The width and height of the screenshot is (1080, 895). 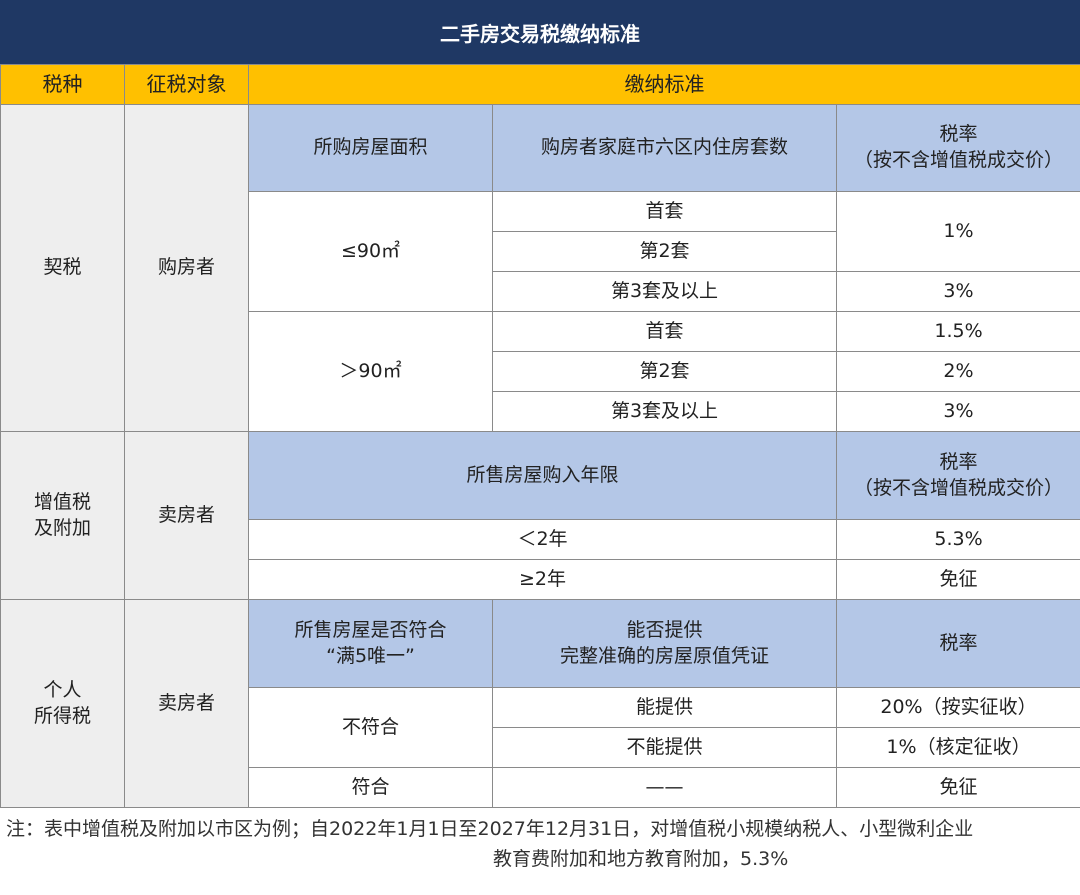 What do you see at coordinates (958, 371) in the screenshot?
I see `rate-large-2: 2%` at bounding box center [958, 371].